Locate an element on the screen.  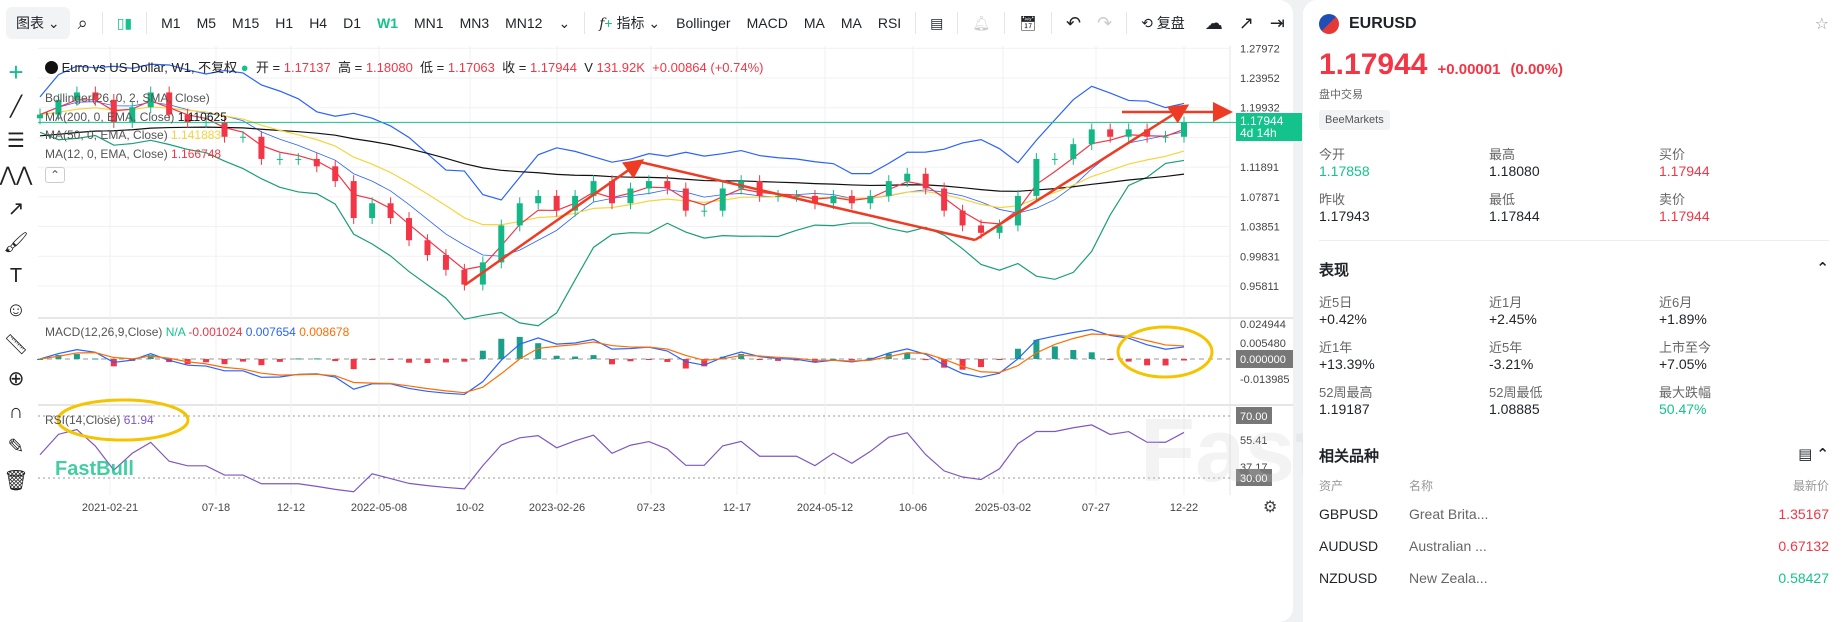
performance-item-label: 52周最高 is located at coordinates (1346, 392).